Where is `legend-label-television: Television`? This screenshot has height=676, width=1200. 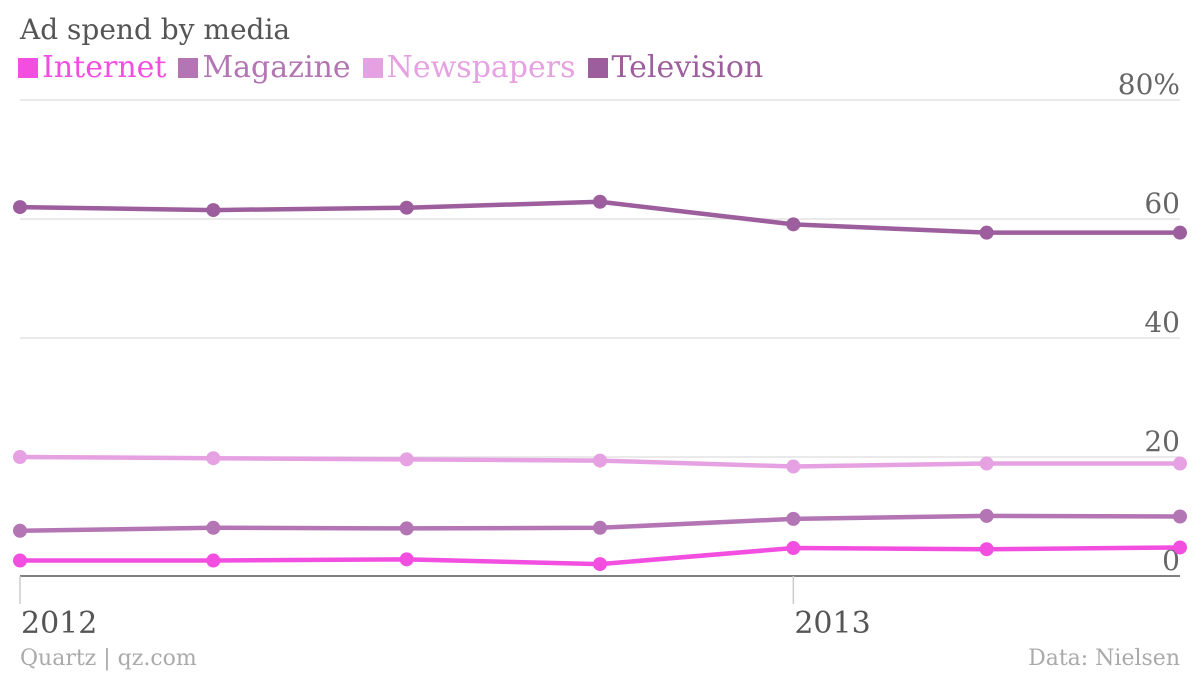
legend-label-television: Television is located at coordinates (687, 67).